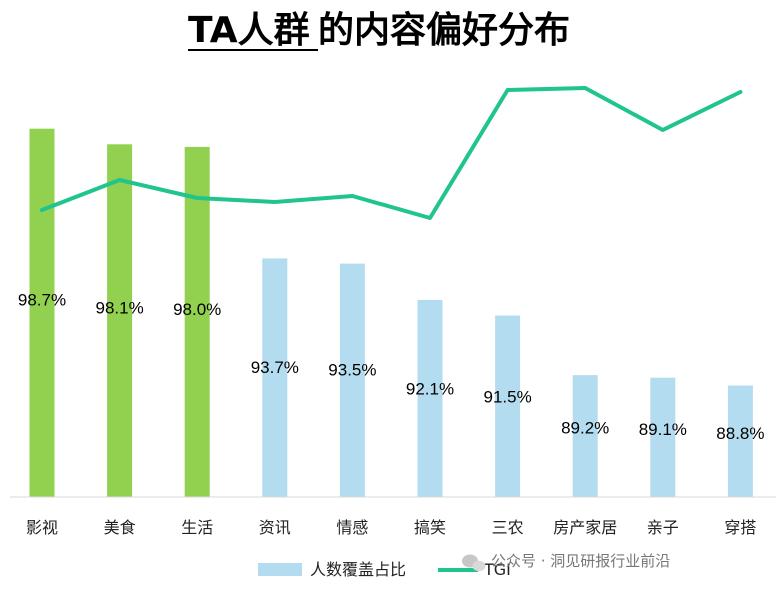  Describe the element at coordinates (430, 389) in the screenshot. I see `bar-label-6: 92.1%` at that location.